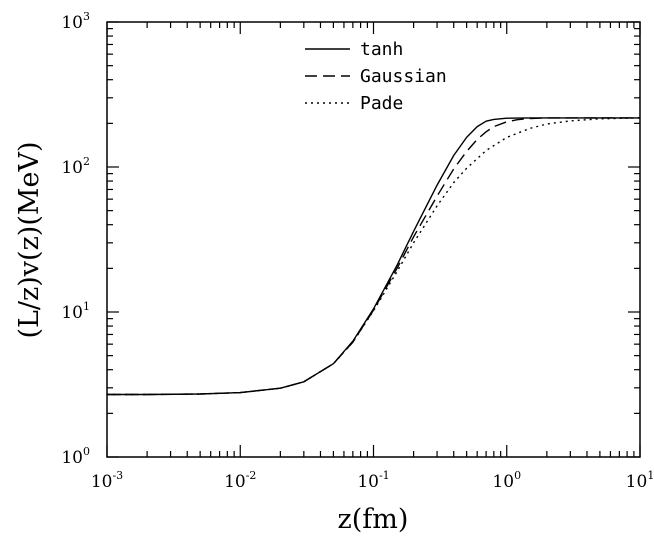 The image size is (654, 538). I want to click on legend-label-pade: Pade, so click(381, 103).